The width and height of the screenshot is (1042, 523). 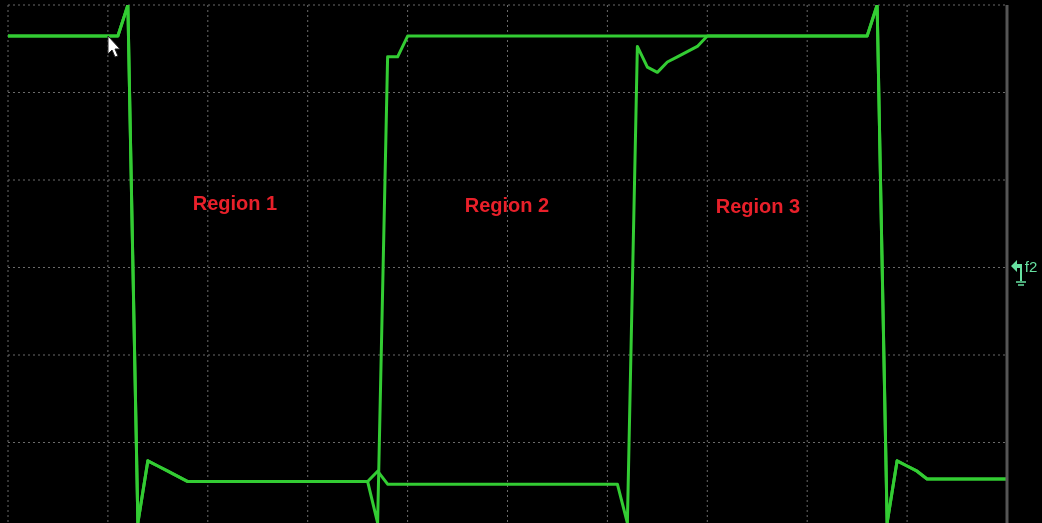 What do you see at coordinates (235, 203) in the screenshot?
I see `annotation: Region 1` at bounding box center [235, 203].